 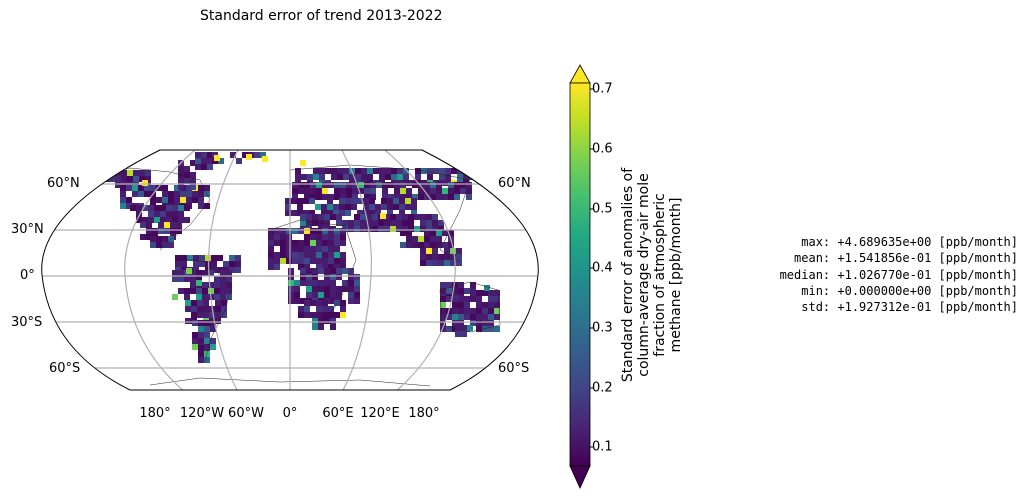 I want to click on colorbar-label-line: column-average dry-air mole, so click(x=644, y=275).